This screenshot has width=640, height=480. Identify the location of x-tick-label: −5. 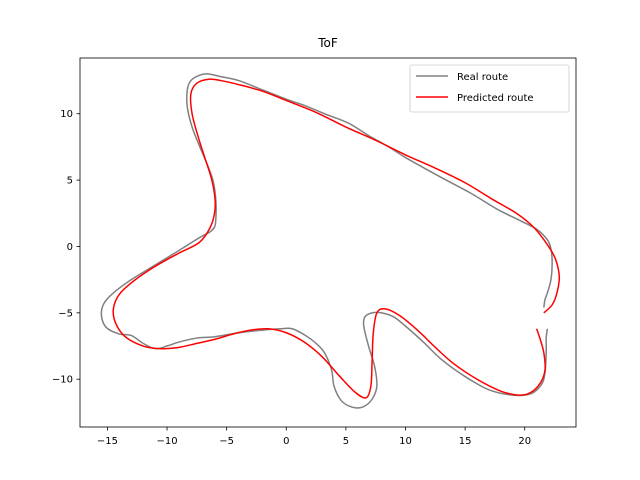
(226, 441).